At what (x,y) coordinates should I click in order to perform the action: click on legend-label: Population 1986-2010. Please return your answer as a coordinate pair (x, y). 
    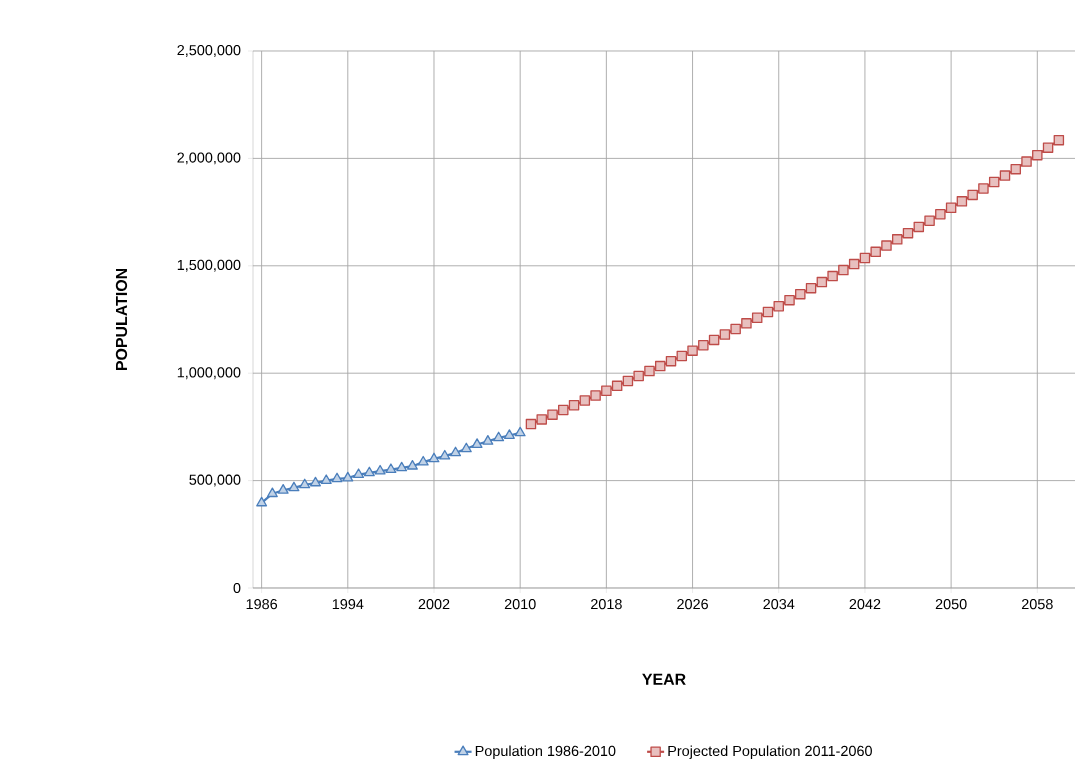
    Looking at the image, I should click on (545, 752).